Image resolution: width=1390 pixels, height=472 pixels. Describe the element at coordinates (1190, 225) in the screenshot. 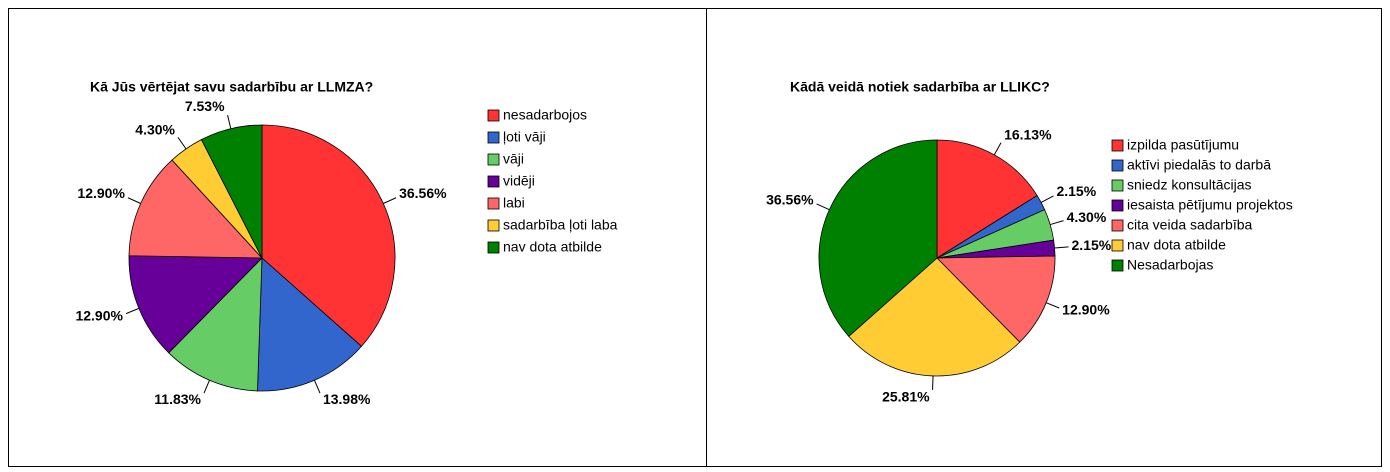

I see `legend-label: cita veida sadarbība` at that location.